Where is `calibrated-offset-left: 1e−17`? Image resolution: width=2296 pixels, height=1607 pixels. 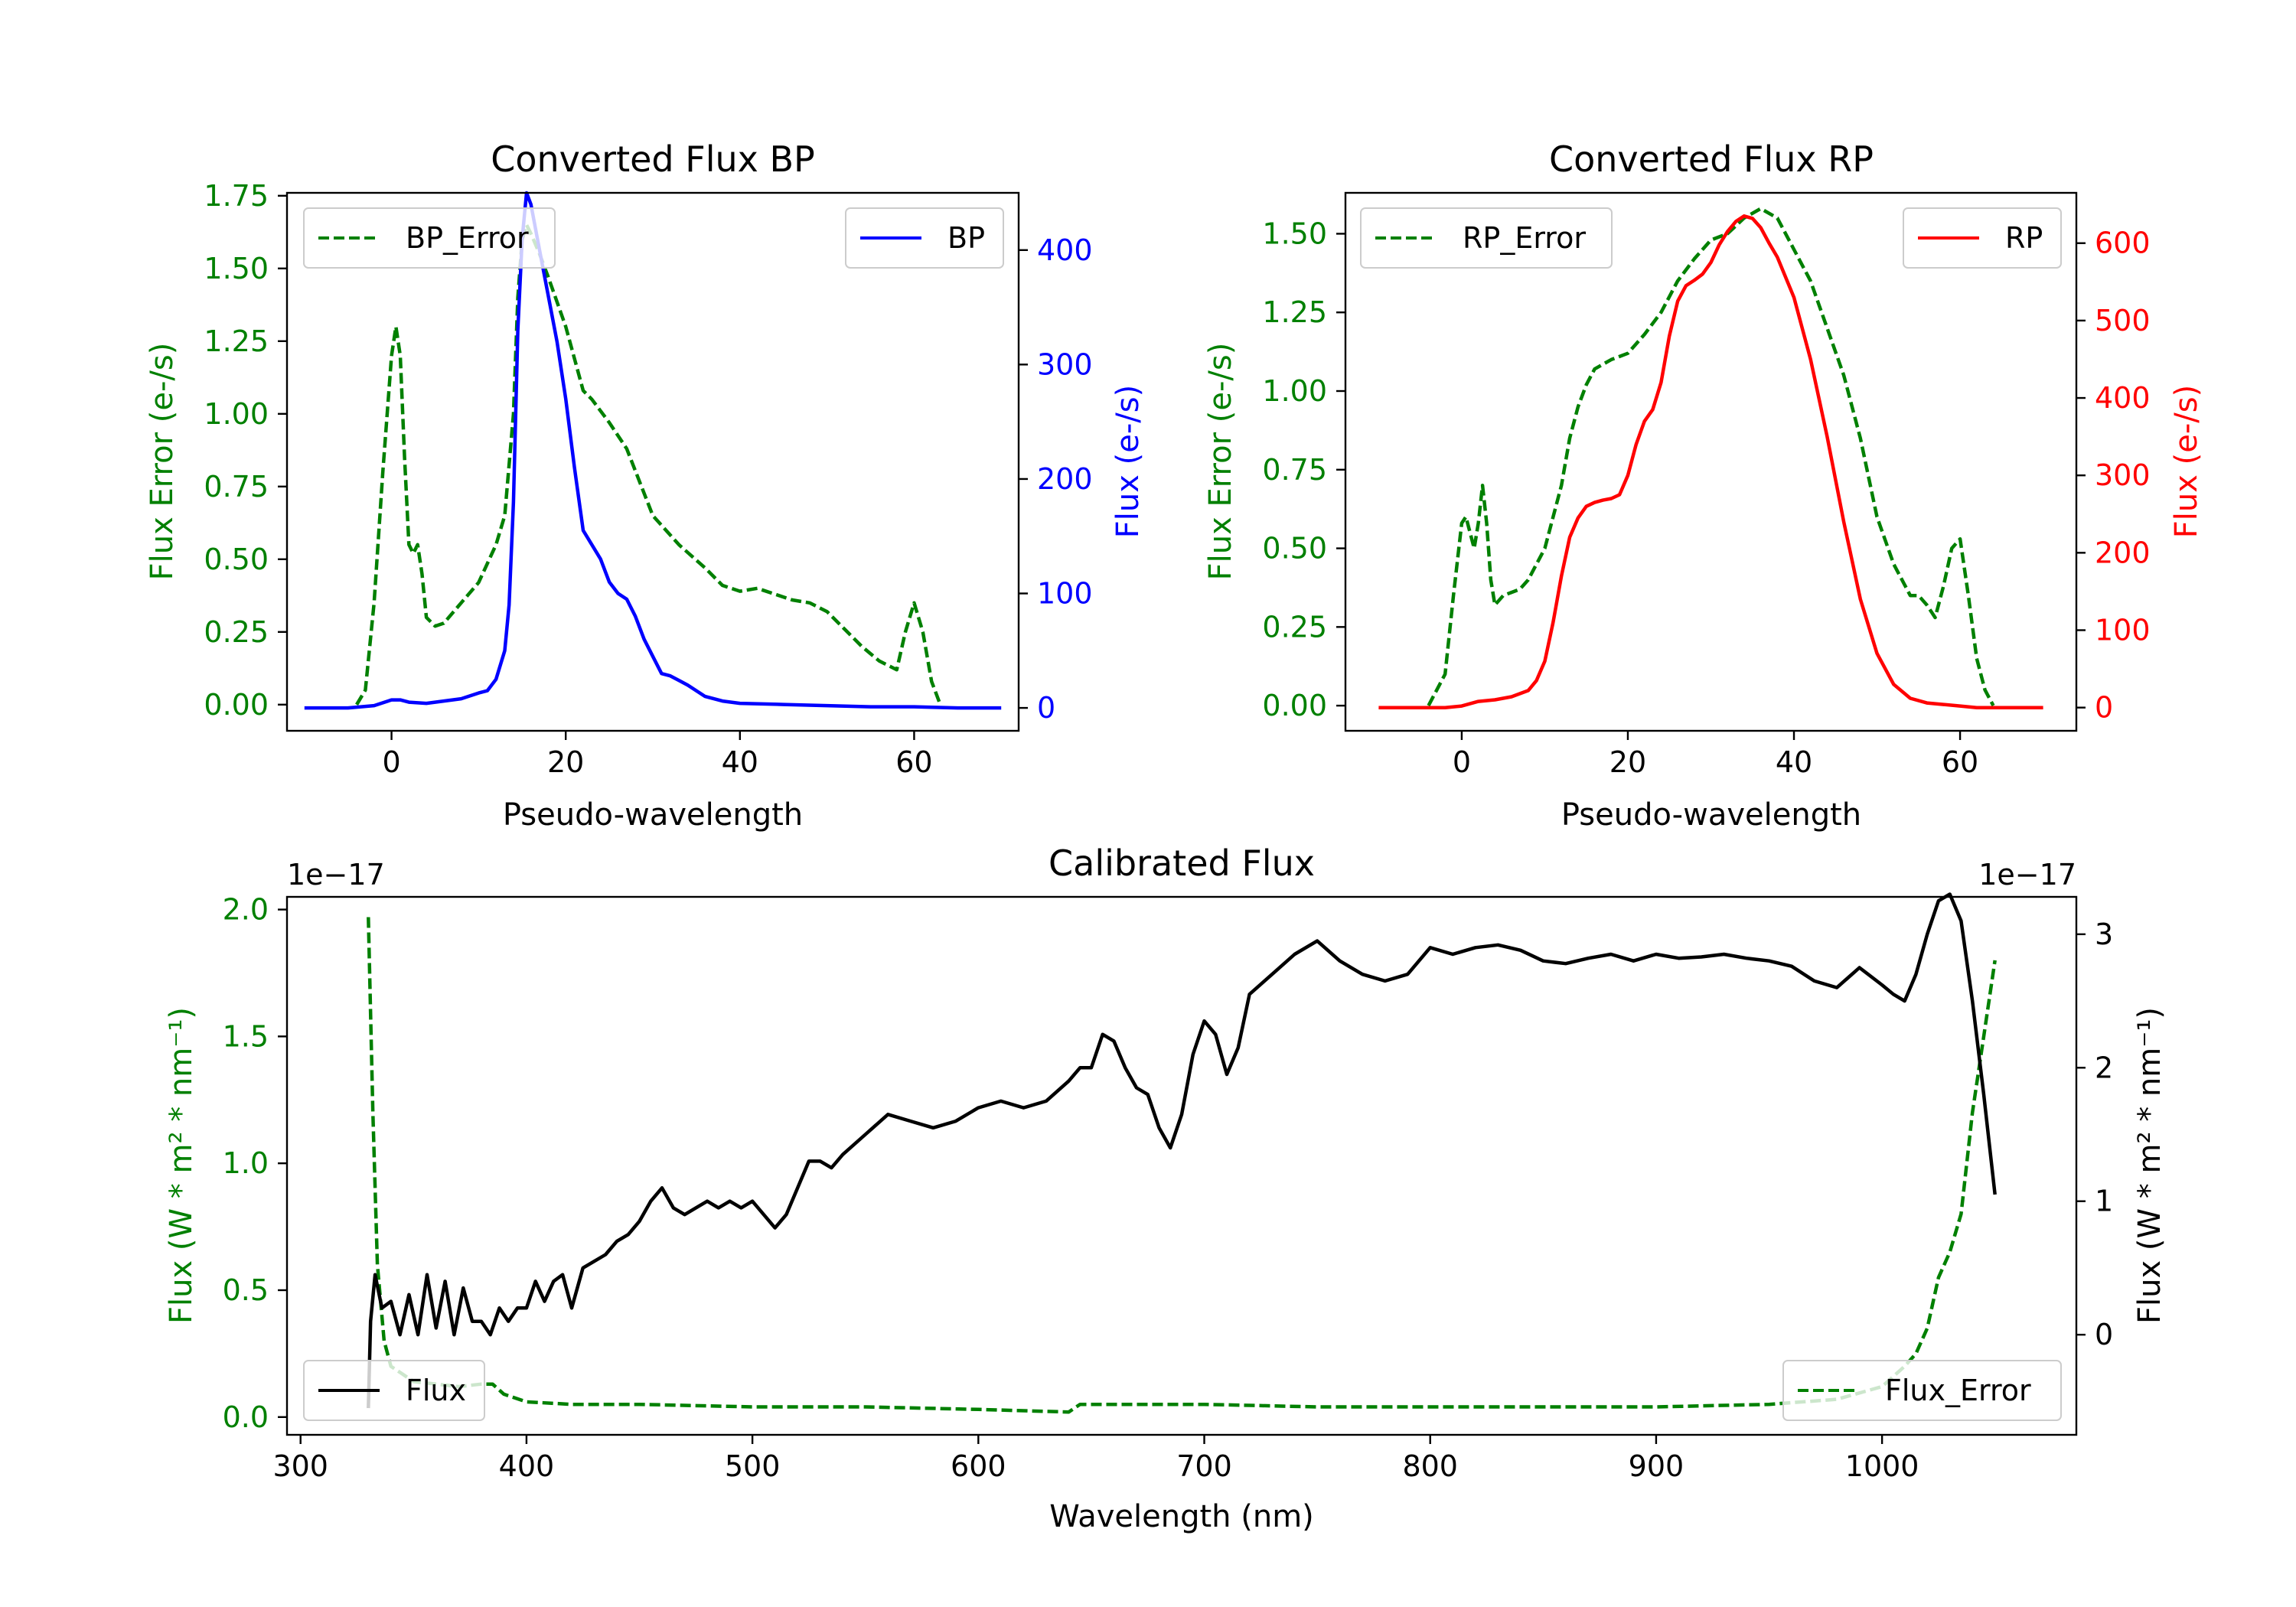 calibrated-offset-left: 1e−17 is located at coordinates (336, 875).